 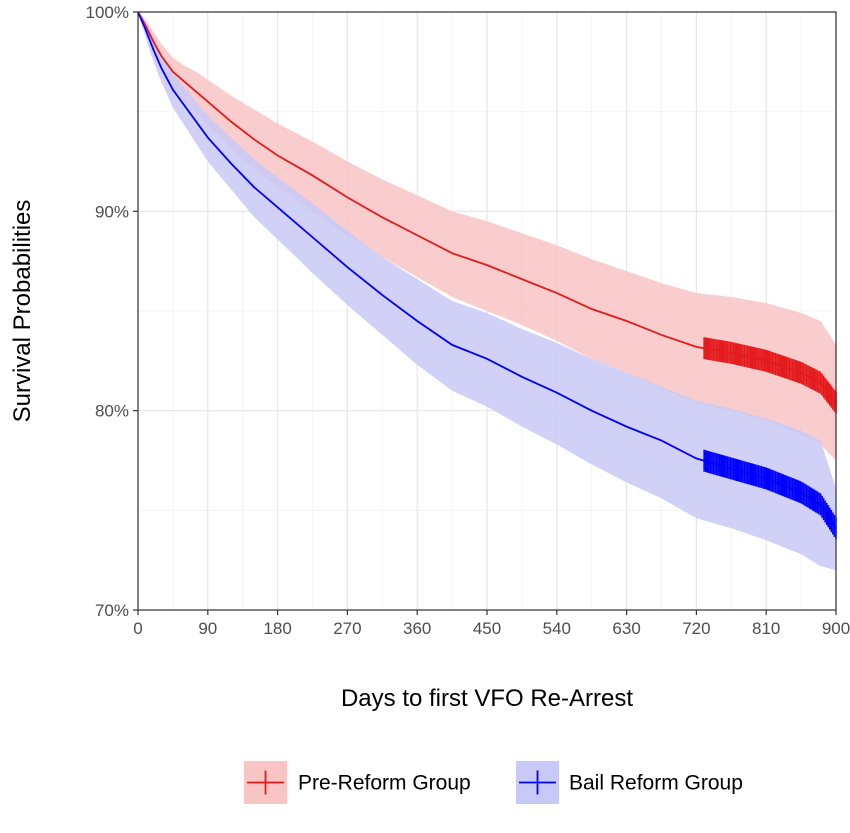 I want to click on y-axis-title: Survival Probabilities, so click(x=22, y=311).